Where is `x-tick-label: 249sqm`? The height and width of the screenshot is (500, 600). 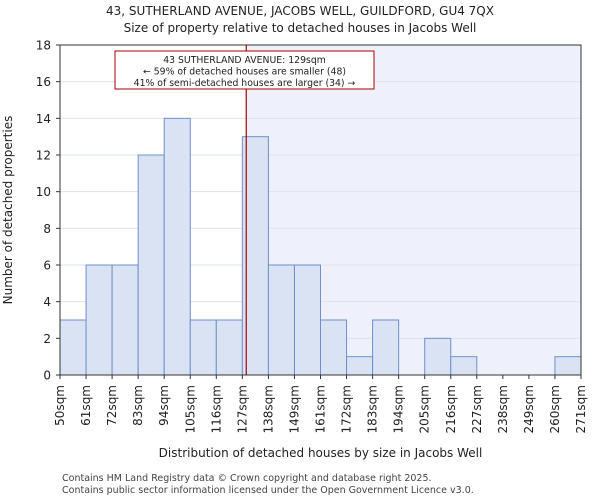
x-tick-label: 249sqm is located at coordinates (529, 409).